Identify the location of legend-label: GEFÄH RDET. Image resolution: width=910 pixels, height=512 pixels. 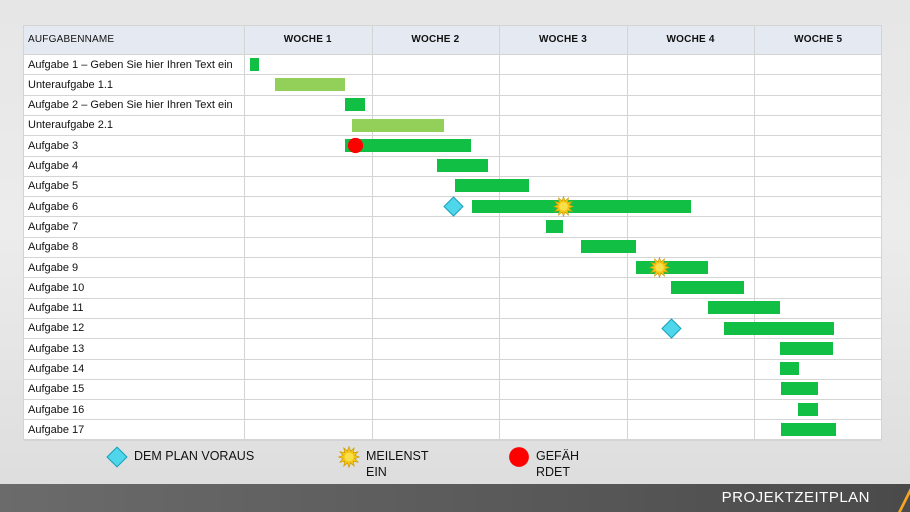
(557, 464).